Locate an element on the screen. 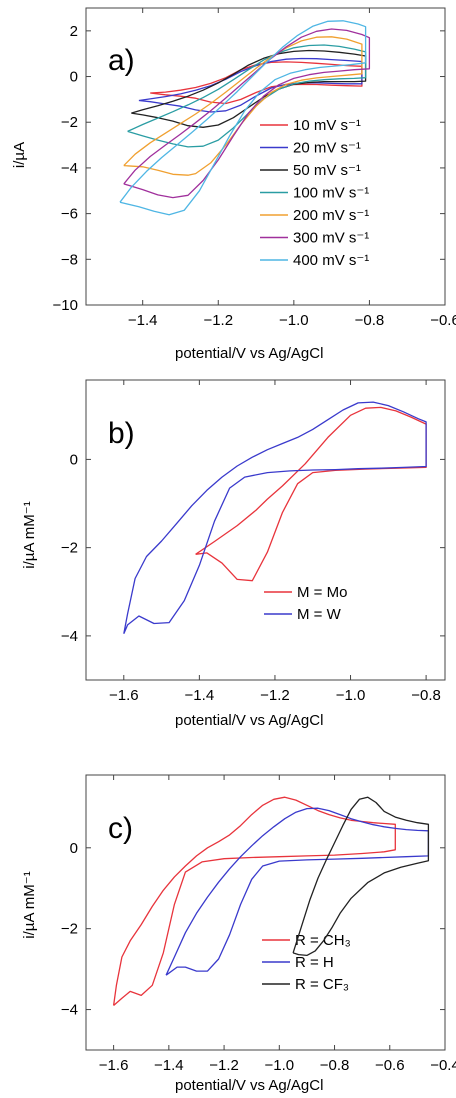  y-tick-label: 2 is located at coordinates (74, 31).